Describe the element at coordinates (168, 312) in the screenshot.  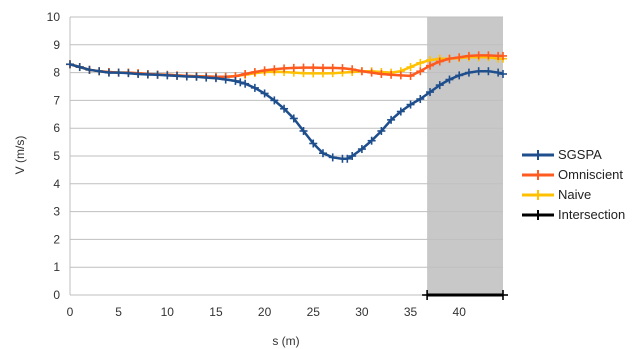
I see `x-tick-label: 10` at that location.